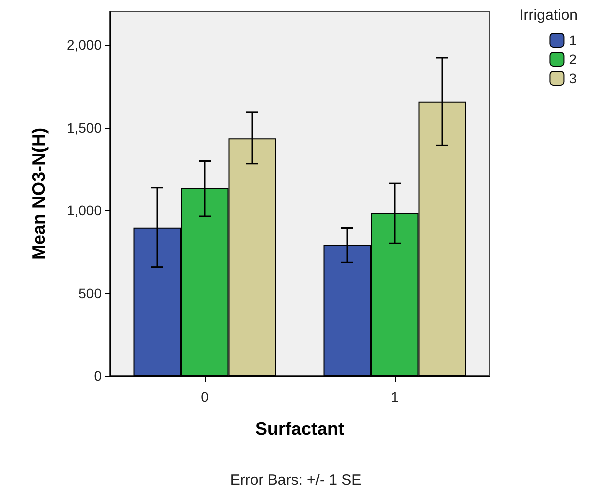  What do you see at coordinates (98, 376) in the screenshot?
I see `y-tick-label: 0` at bounding box center [98, 376].